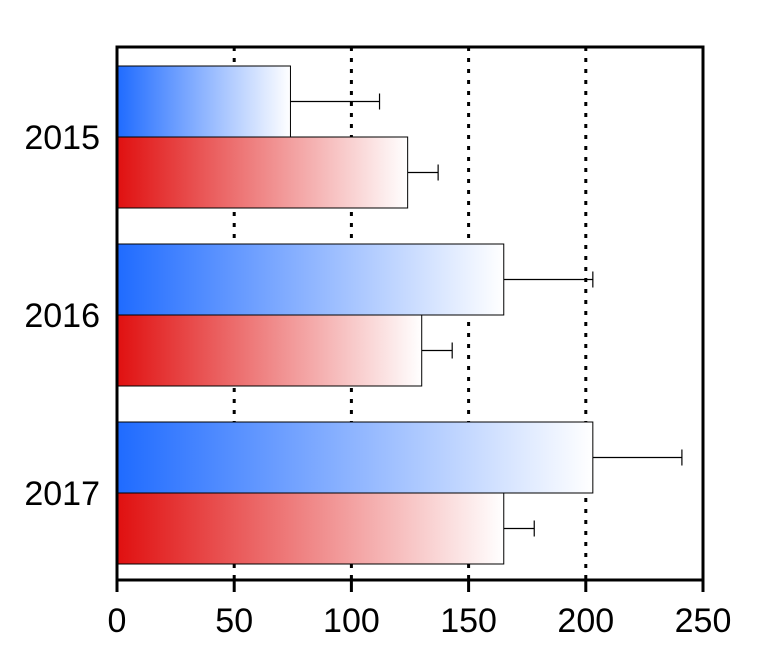  Describe the element at coordinates (468, 621) in the screenshot. I see `x-tick-label-3: 150` at that location.